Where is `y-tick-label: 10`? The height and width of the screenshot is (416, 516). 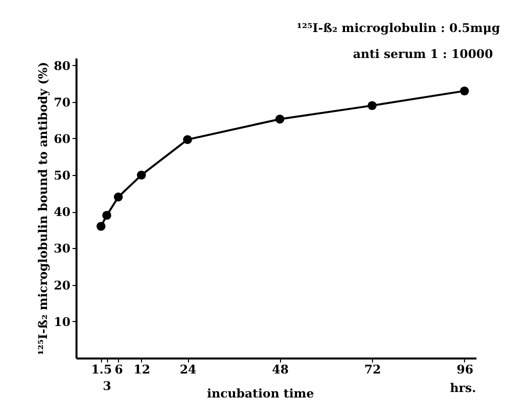
y-tick-label: 10 is located at coordinates (62, 321).